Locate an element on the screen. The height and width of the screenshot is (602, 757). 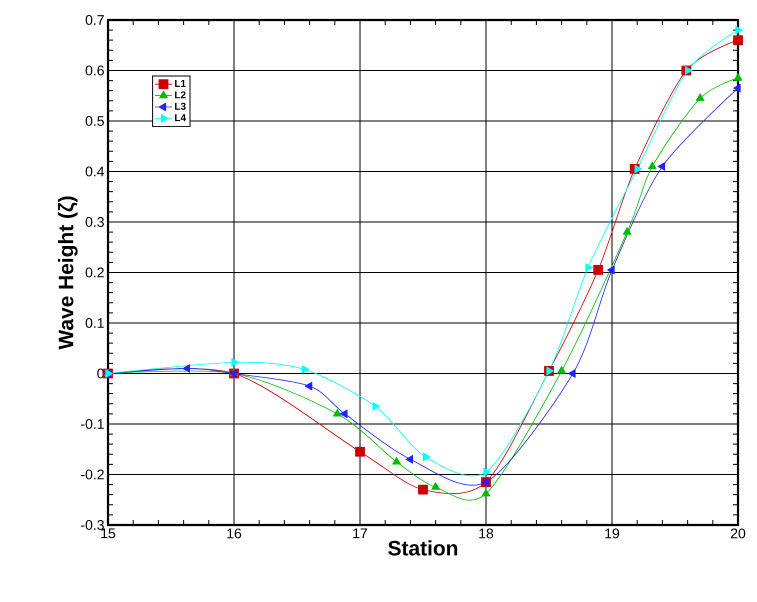
x-axis-title: Station is located at coordinates (423, 548).